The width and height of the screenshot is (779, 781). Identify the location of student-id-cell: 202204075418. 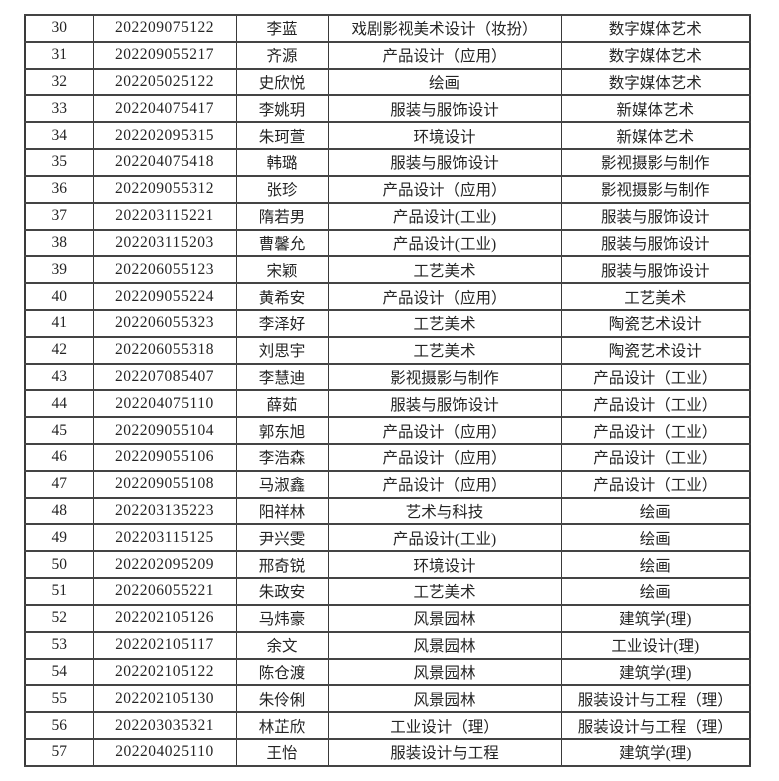
(164, 162).